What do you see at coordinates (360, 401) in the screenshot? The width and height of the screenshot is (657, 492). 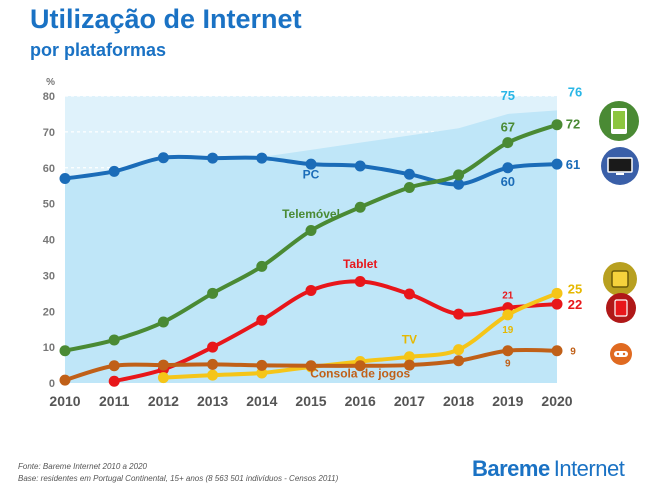 I see `x-tick-label: 2016` at bounding box center [360, 401].